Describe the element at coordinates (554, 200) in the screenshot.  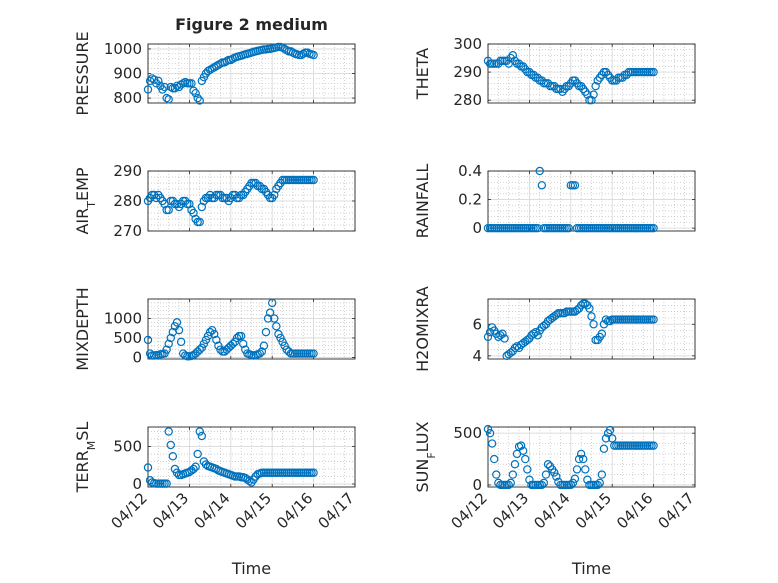
I see `subplot-4: 0 0.2 0.4 RAINFALL` at that location.